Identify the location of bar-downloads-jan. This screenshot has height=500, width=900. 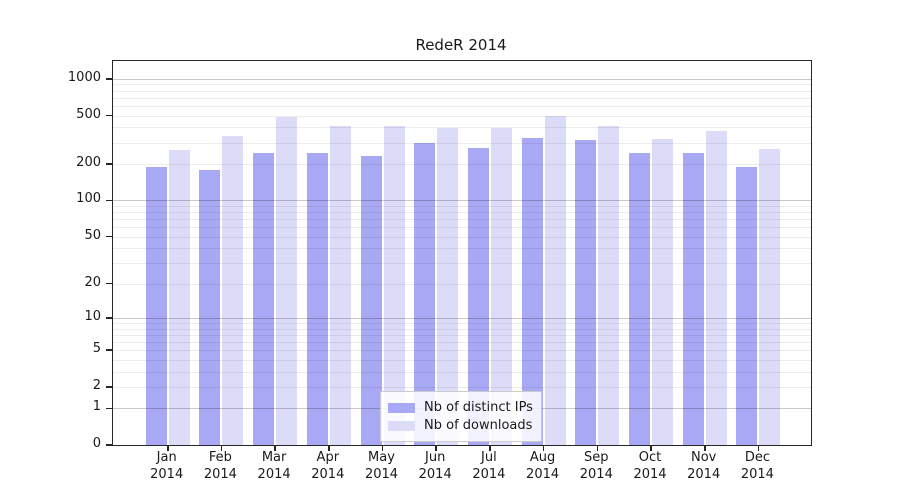
(179, 297).